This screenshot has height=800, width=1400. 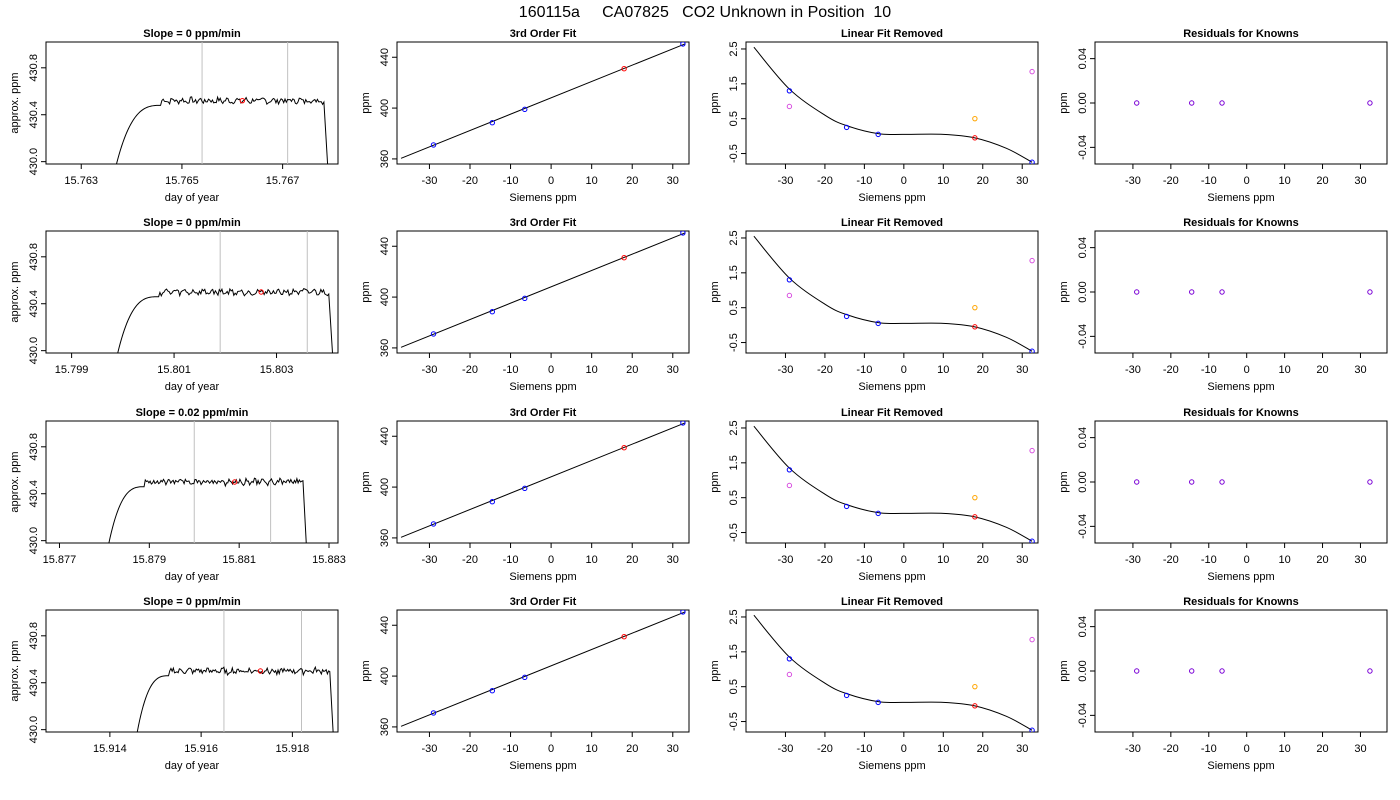 I want to click on y-tick-label: 2.5, so click(x=734, y=427).